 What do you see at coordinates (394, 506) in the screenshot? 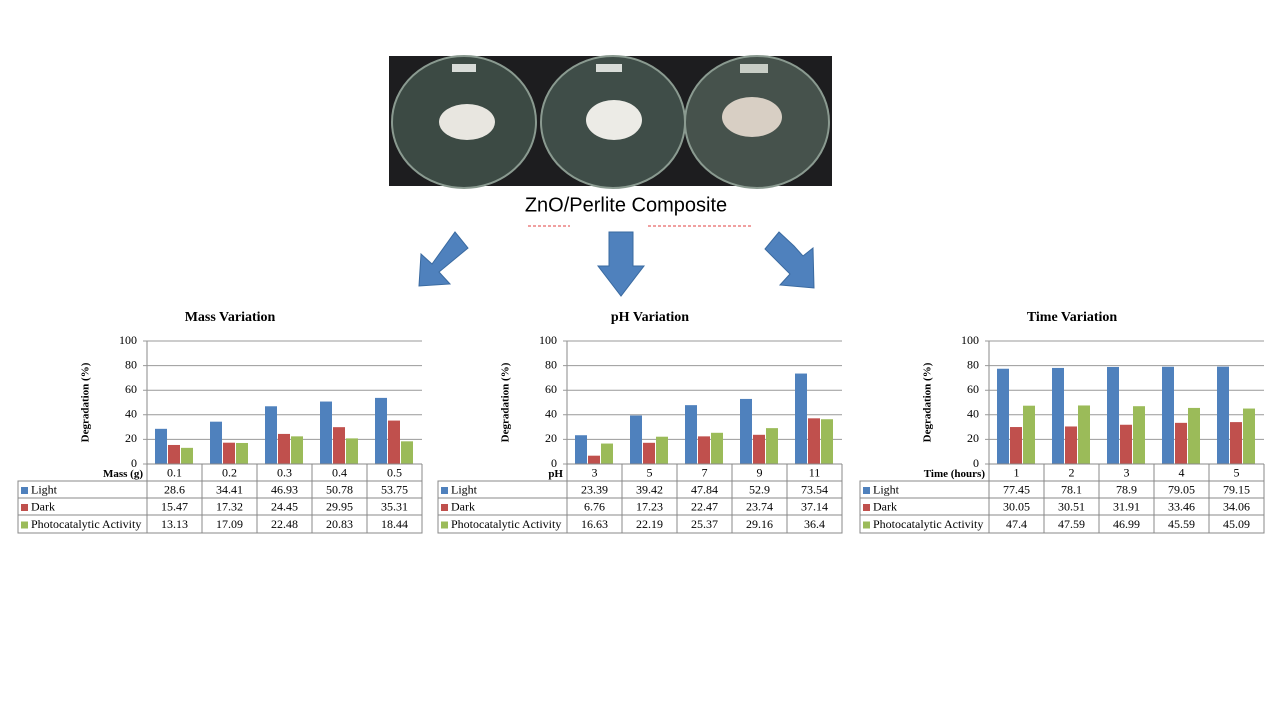
I see `table-value: 35.31` at bounding box center [394, 506].